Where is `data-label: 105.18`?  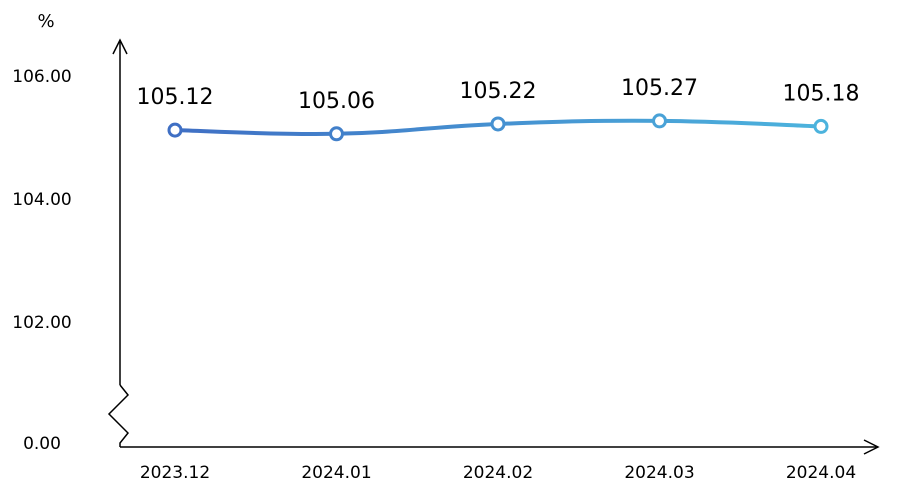
data-label: 105.18 is located at coordinates (821, 93).